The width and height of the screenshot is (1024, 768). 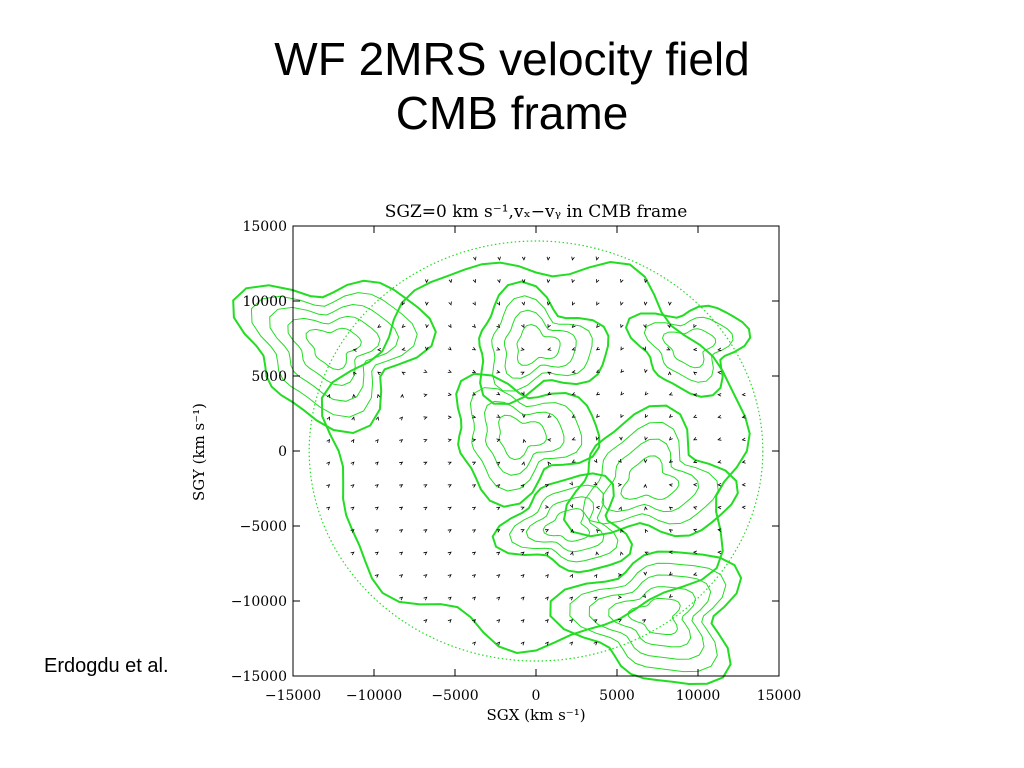 What do you see at coordinates (536, 696) in the screenshot?
I see `x-tick-label: 0` at bounding box center [536, 696].